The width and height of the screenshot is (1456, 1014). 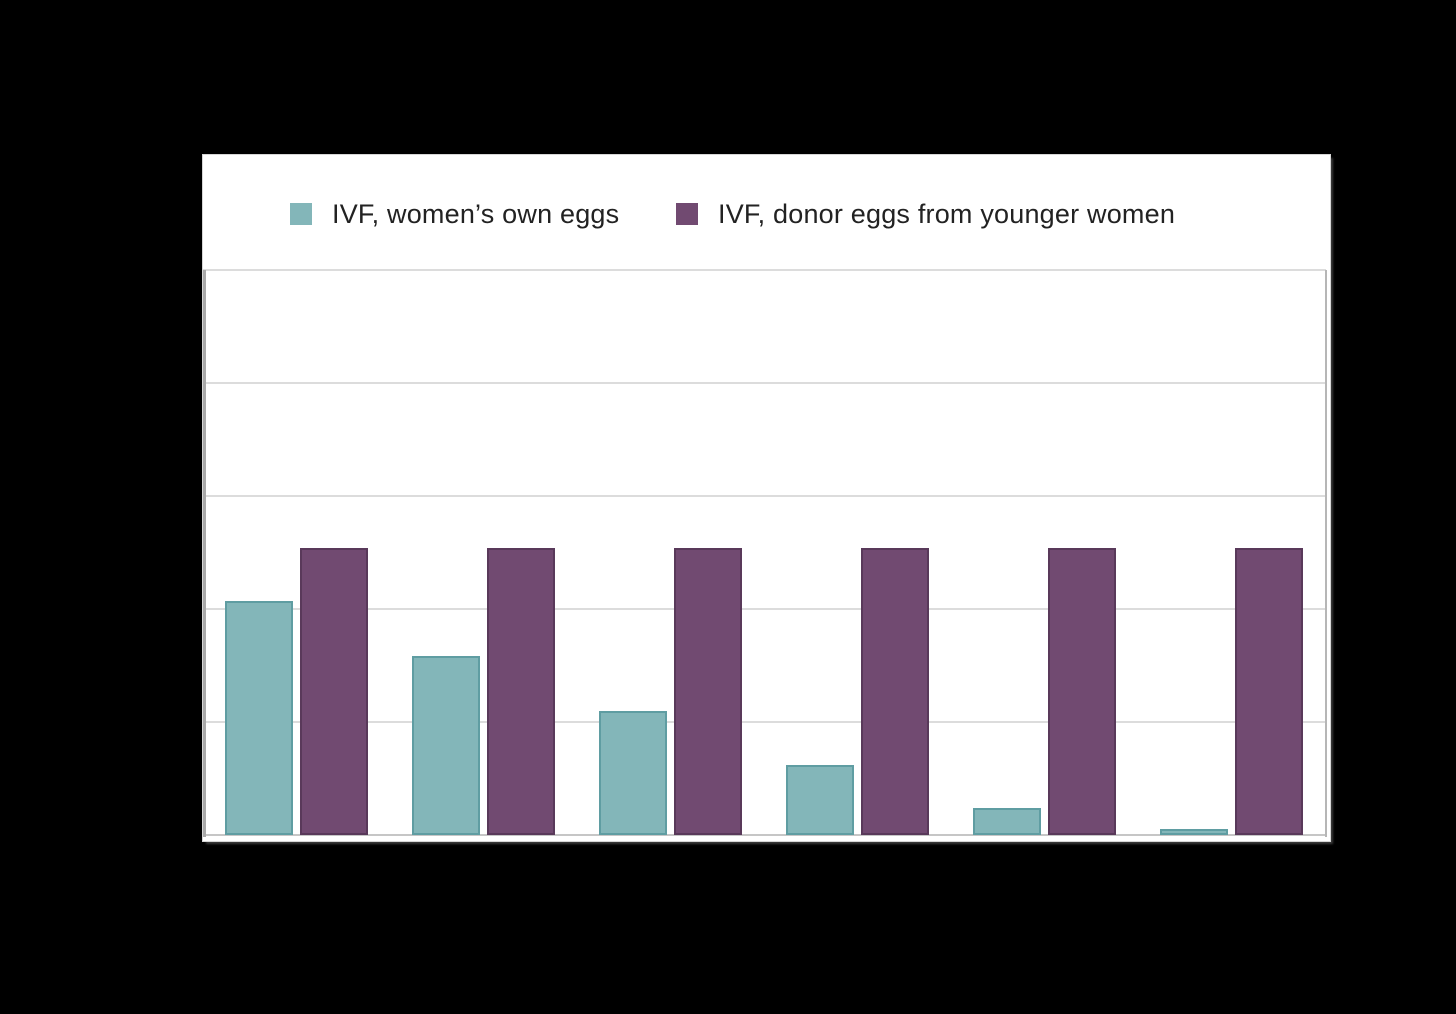 I want to click on plot-right-border, so click(x=1326, y=553).